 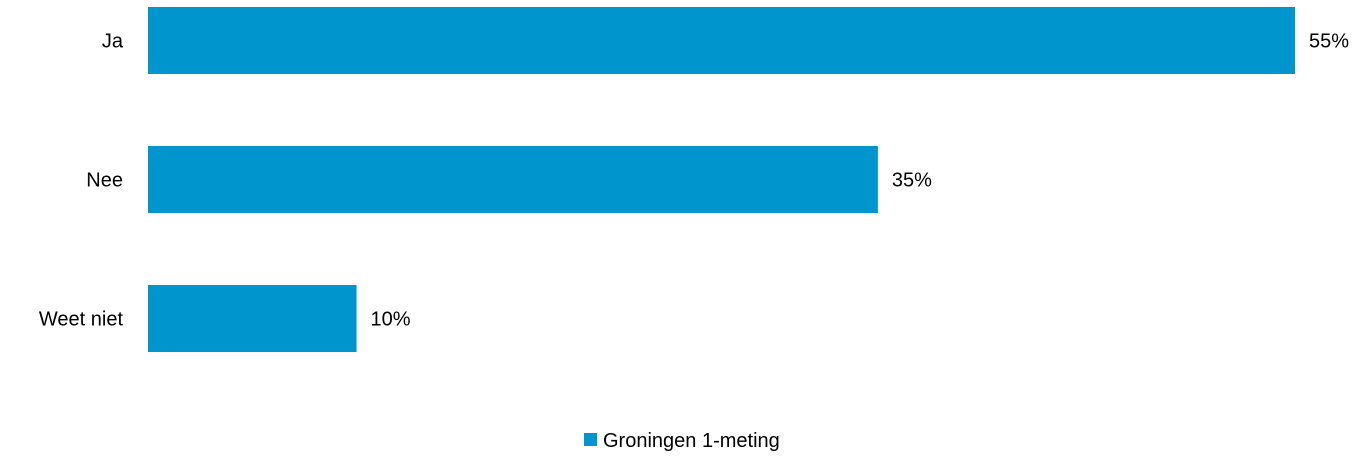 What do you see at coordinates (81, 320) in the screenshot?
I see `category-label: Weet niet` at bounding box center [81, 320].